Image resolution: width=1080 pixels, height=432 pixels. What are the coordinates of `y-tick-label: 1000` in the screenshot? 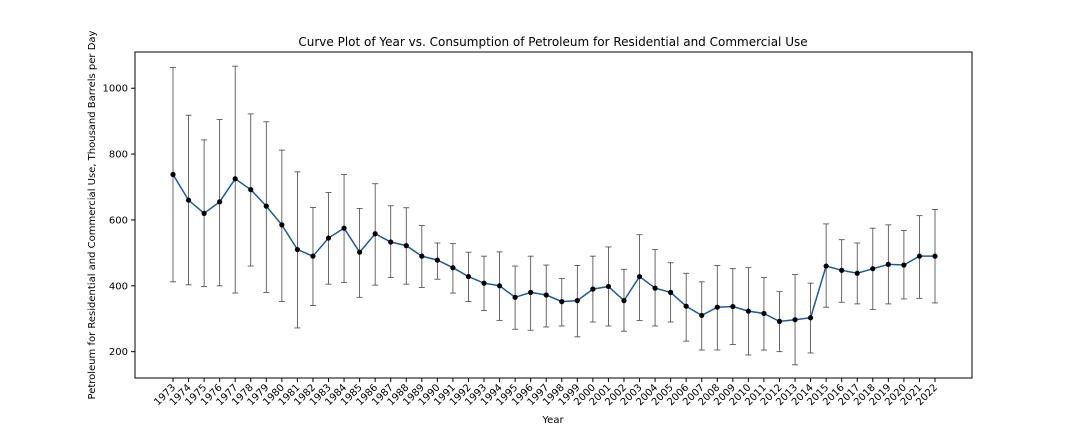 It's located at (115, 89).